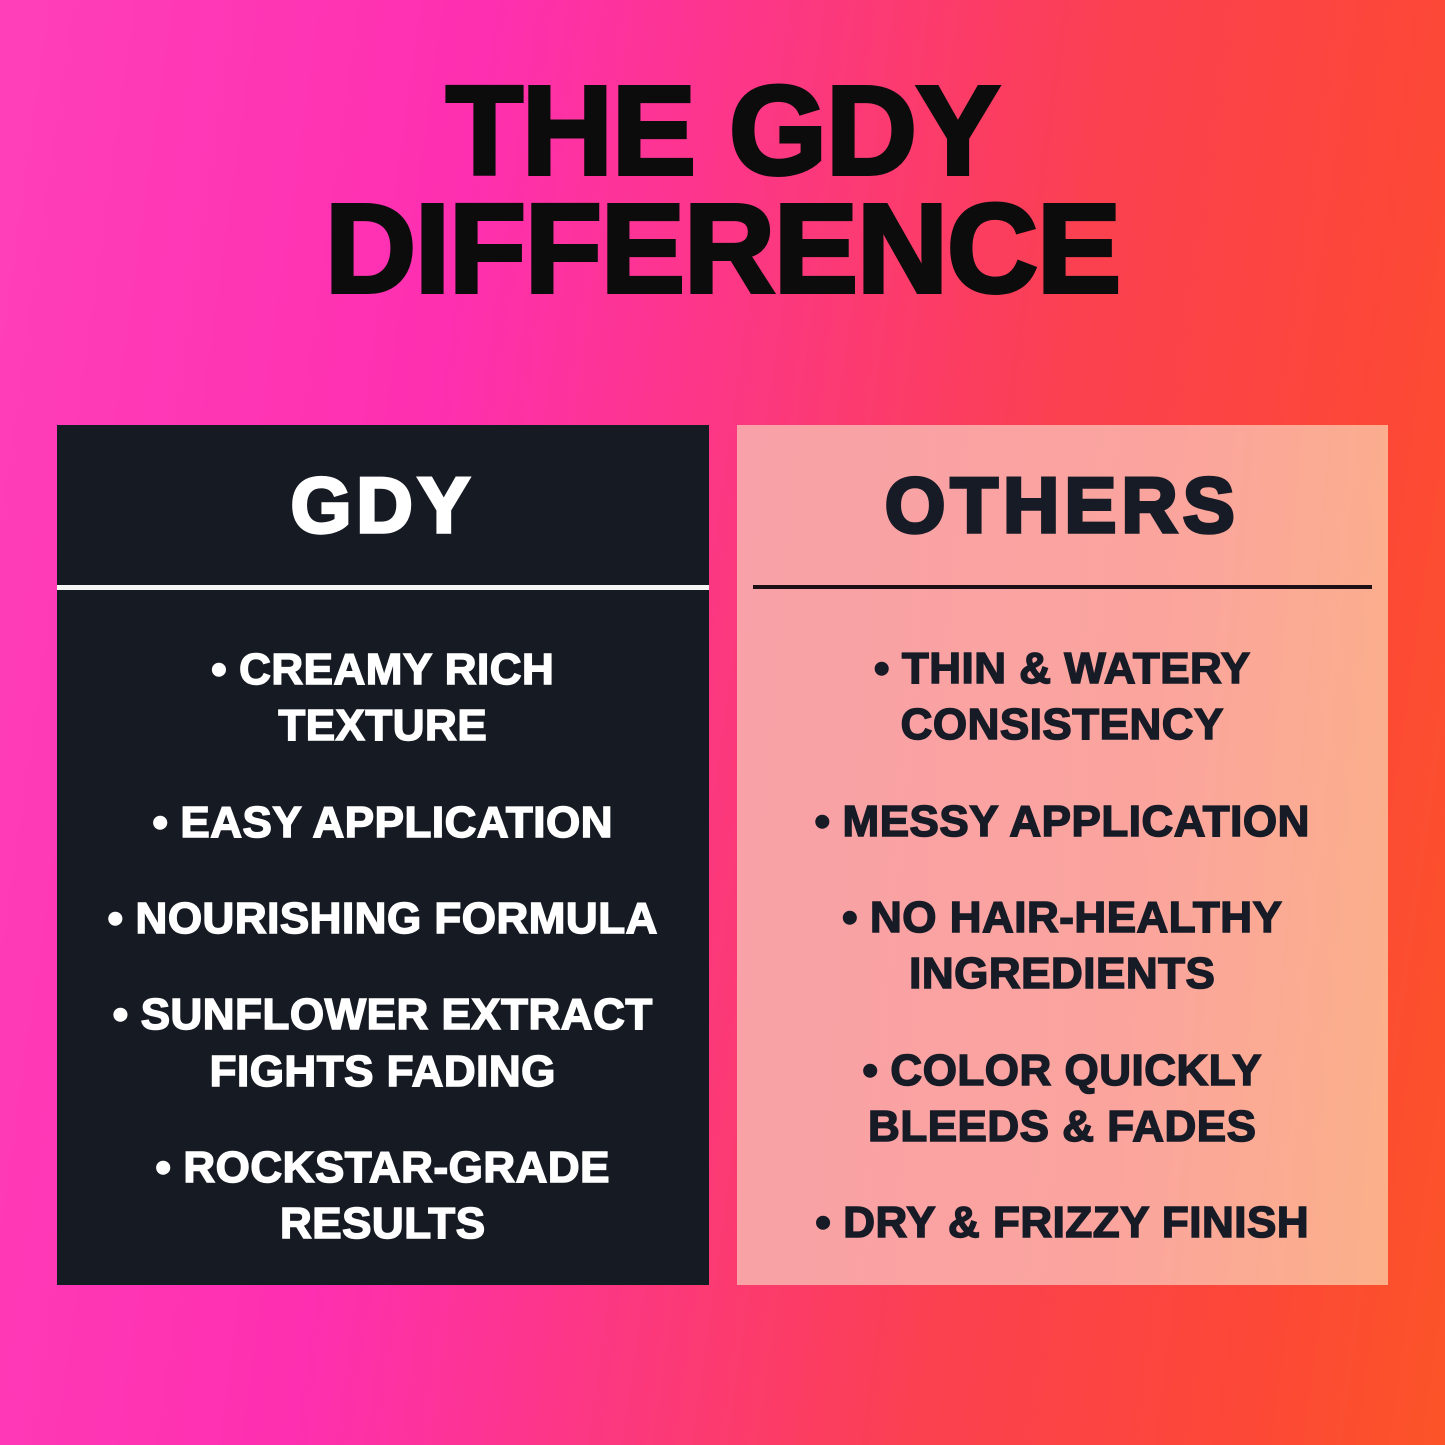 This screenshot has height=1445, width=1445. I want to click on list-item-text: THIN & WATERY CONSISTENCY, so click(1075, 696).